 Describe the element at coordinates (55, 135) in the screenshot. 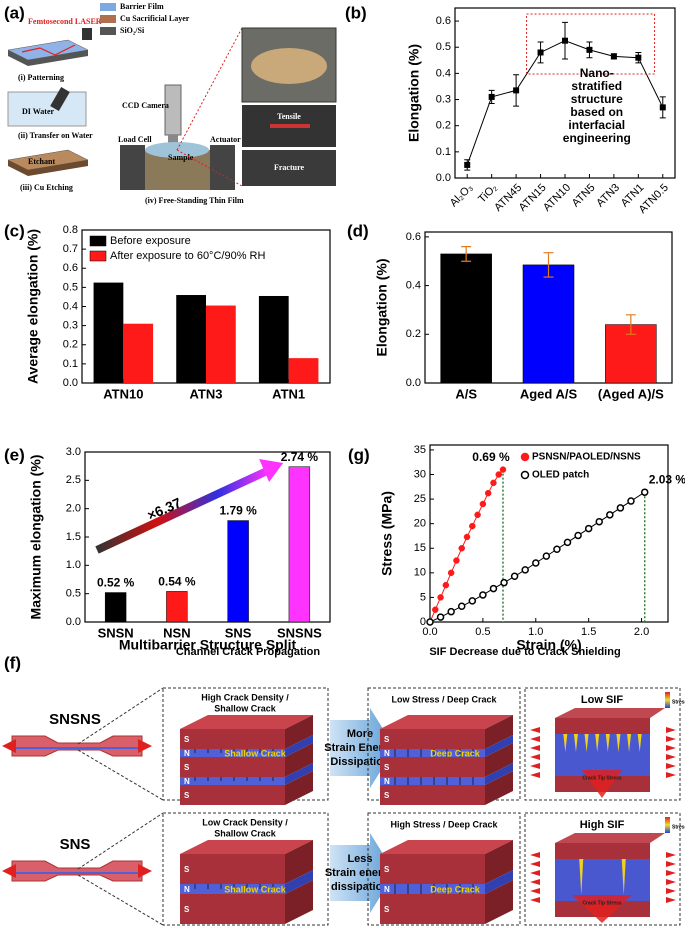

I see `label: (ii) Transfer on Water` at that location.